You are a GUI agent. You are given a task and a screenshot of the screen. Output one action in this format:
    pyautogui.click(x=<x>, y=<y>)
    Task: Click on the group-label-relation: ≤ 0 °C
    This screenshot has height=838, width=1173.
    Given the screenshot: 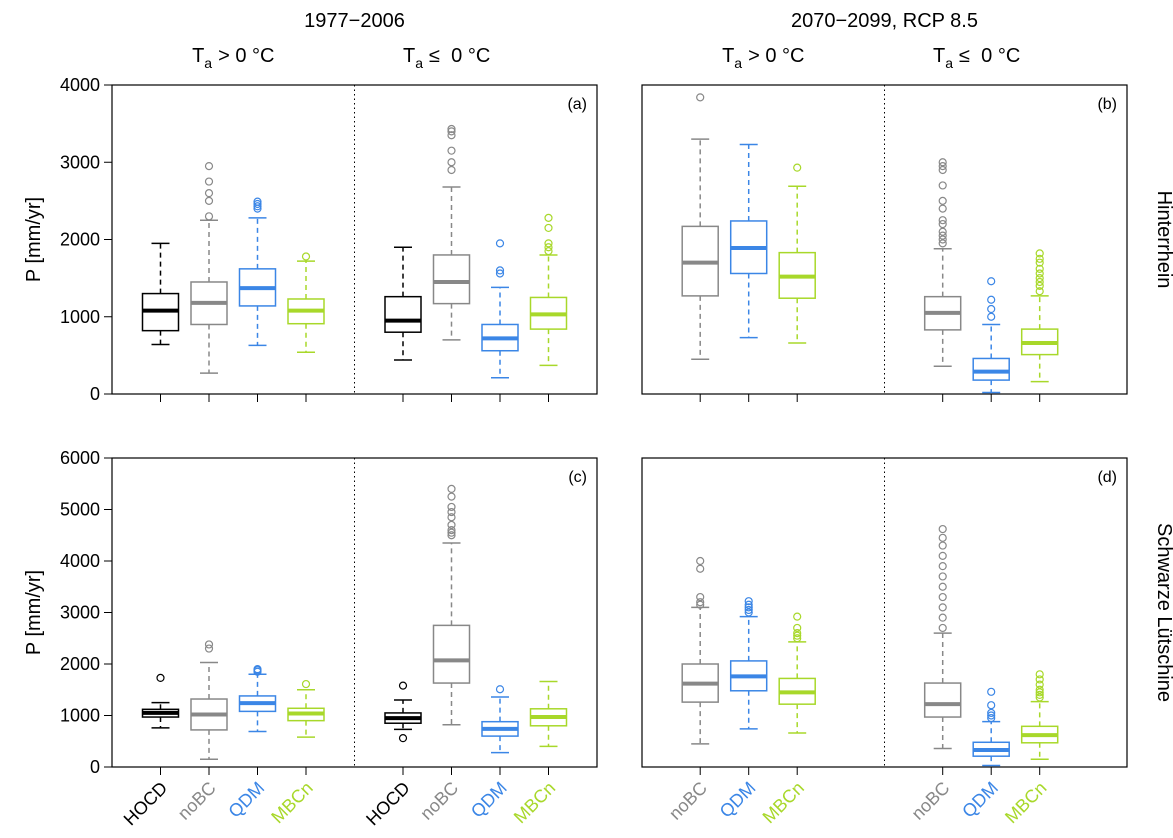 What is the action you would take?
    pyautogui.click(x=989, y=56)
    